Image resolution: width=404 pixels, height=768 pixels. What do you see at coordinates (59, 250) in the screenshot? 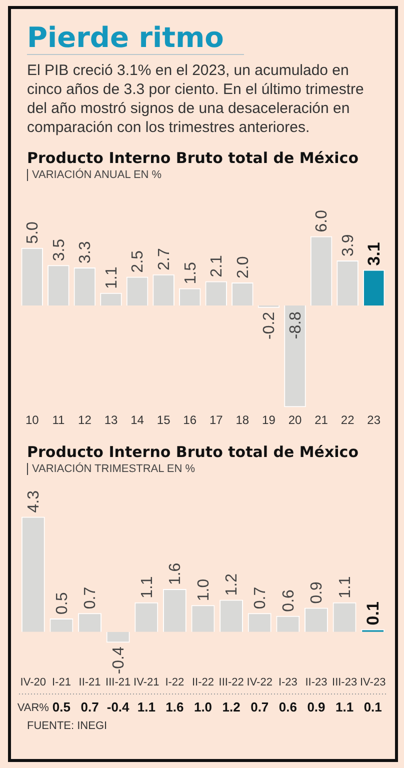
I see `data-label: 3.5` at bounding box center [59, 250].